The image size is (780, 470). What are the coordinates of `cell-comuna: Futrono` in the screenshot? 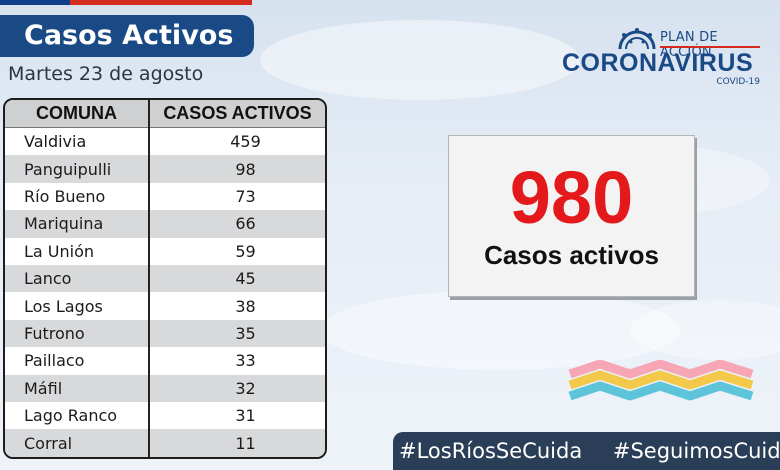 It's located at (77, 333).